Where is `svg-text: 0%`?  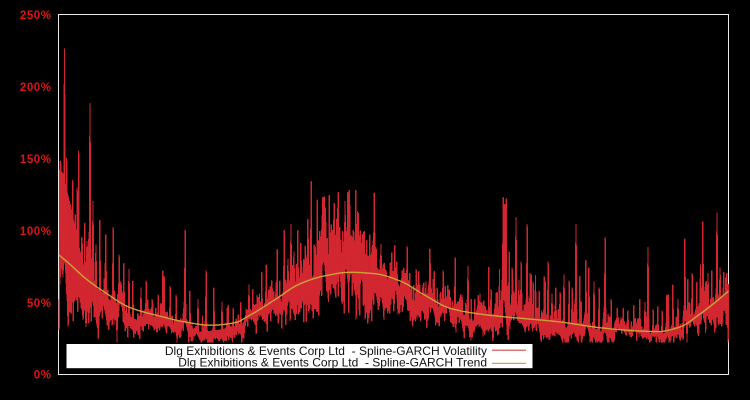 svg-text: 0% is located at coordinates (43, 376).